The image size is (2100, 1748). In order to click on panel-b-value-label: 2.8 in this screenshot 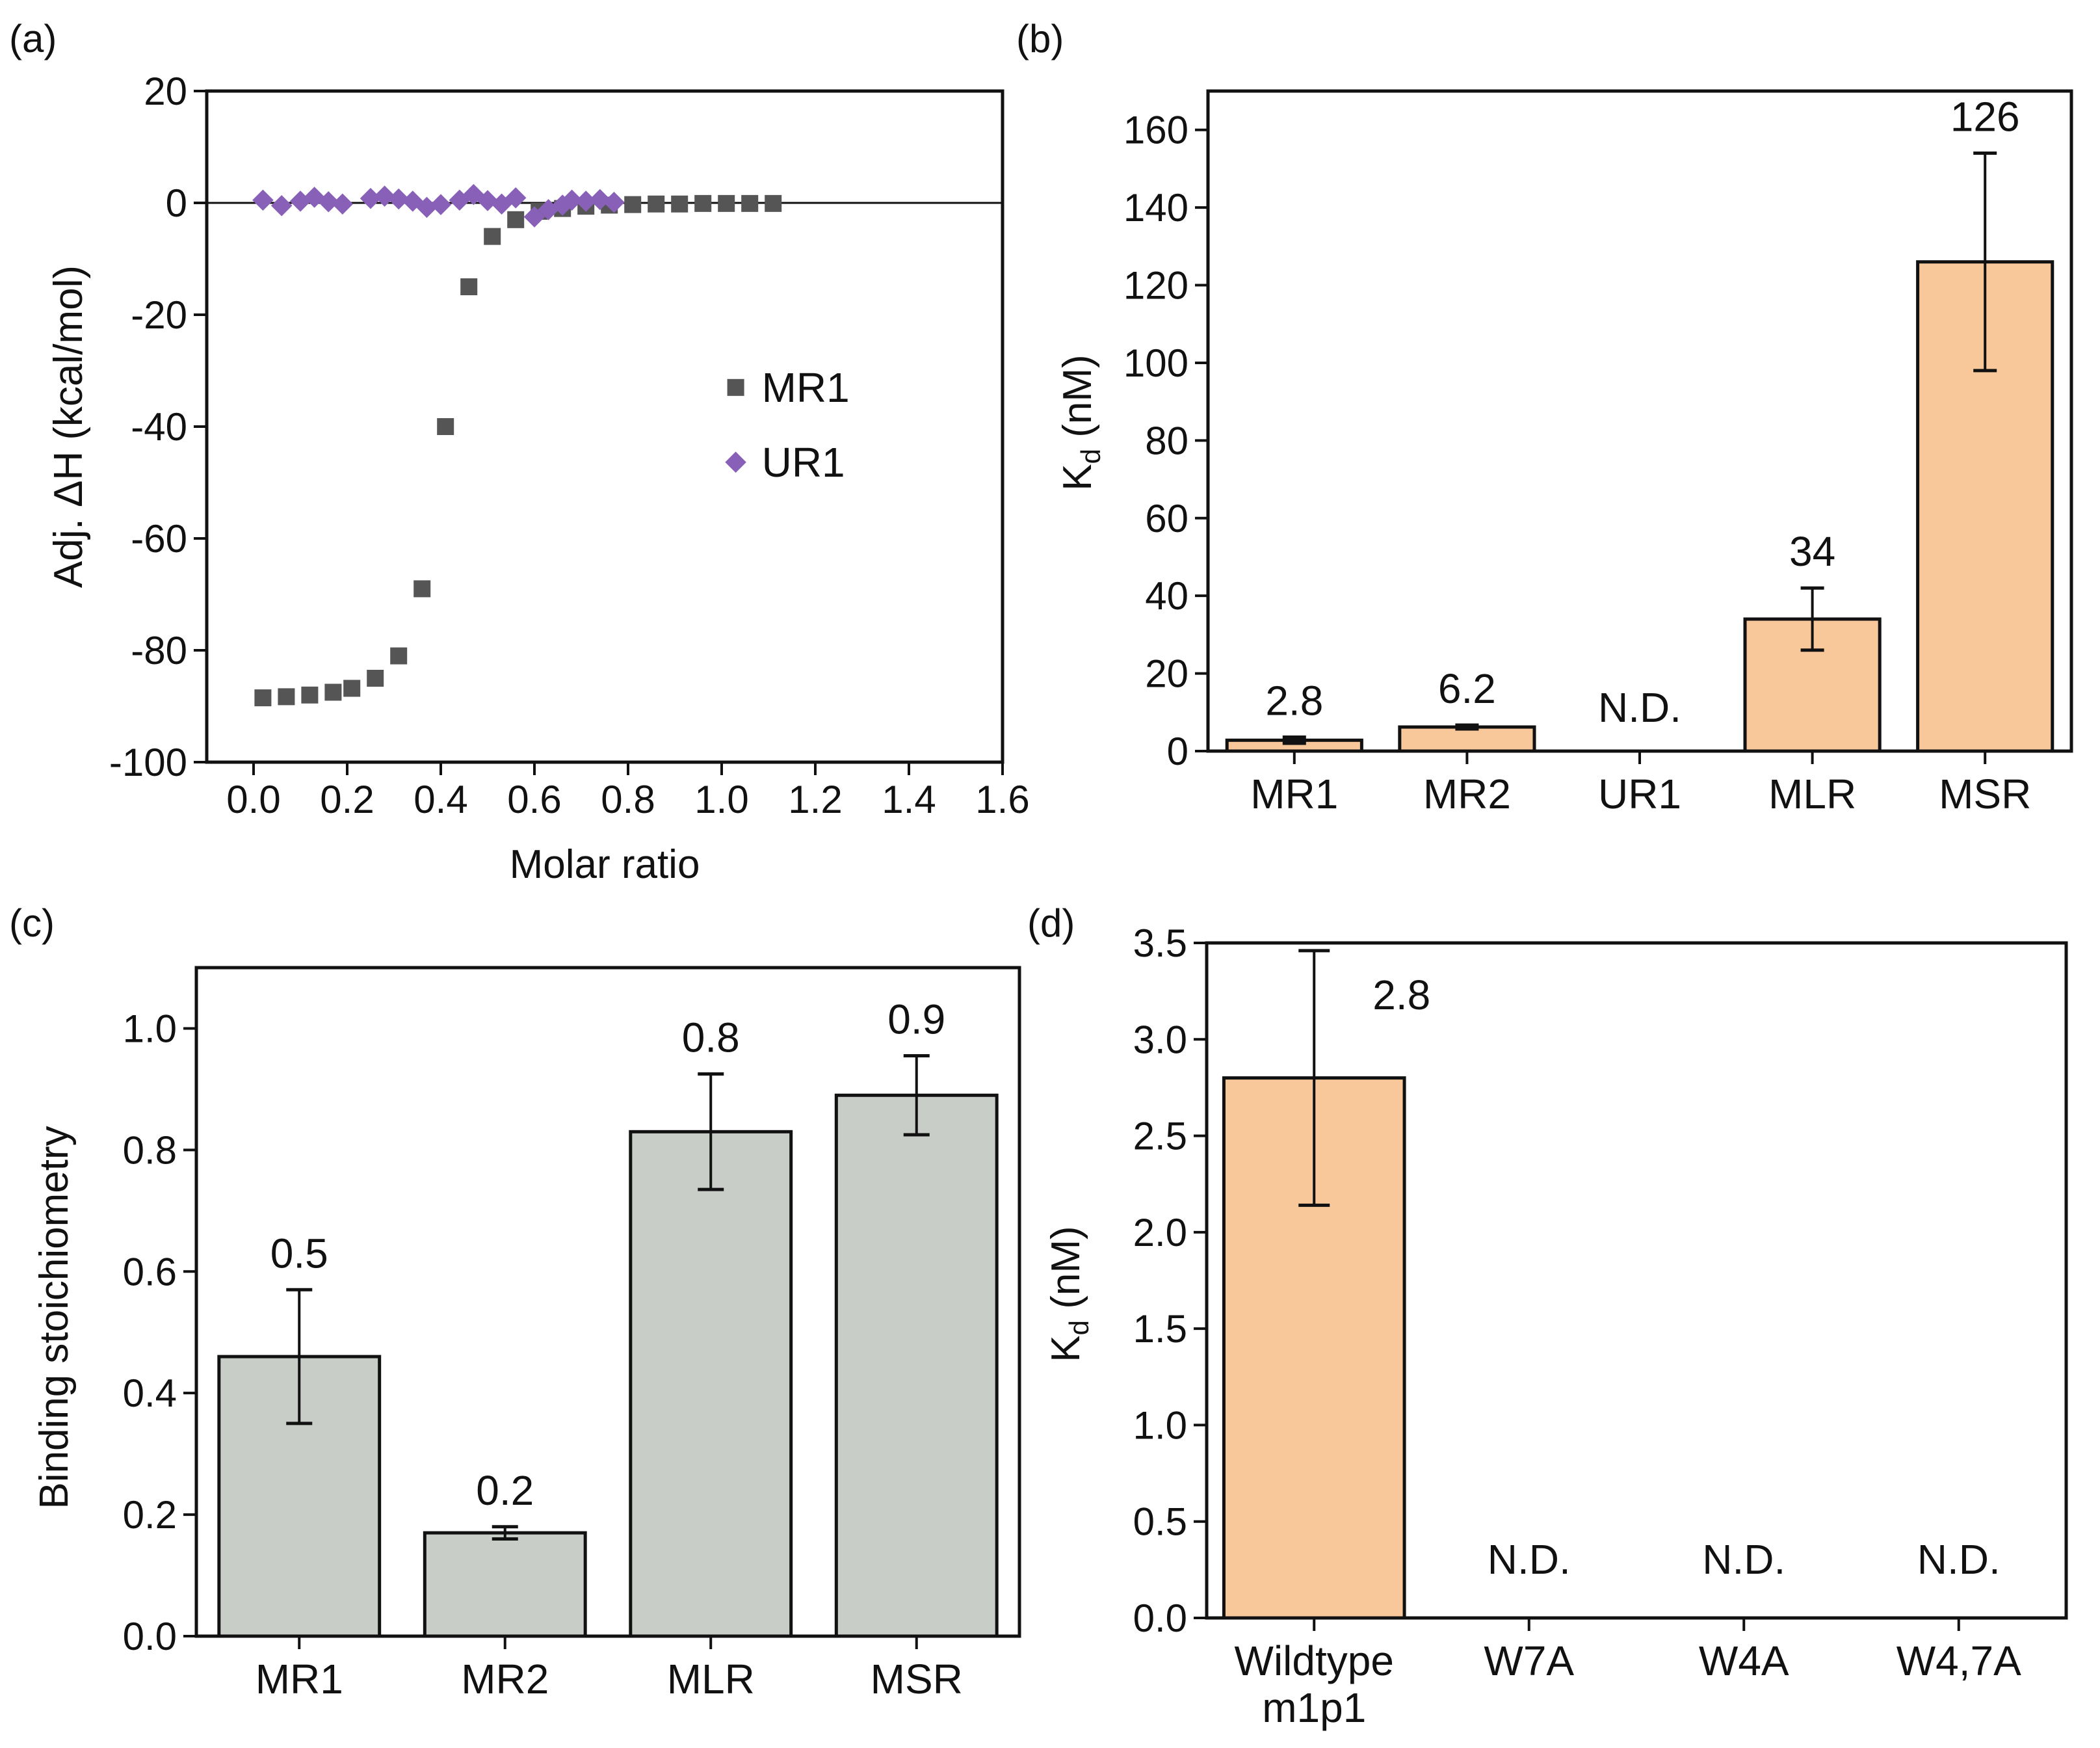, I will do `click(1294, 701)`.